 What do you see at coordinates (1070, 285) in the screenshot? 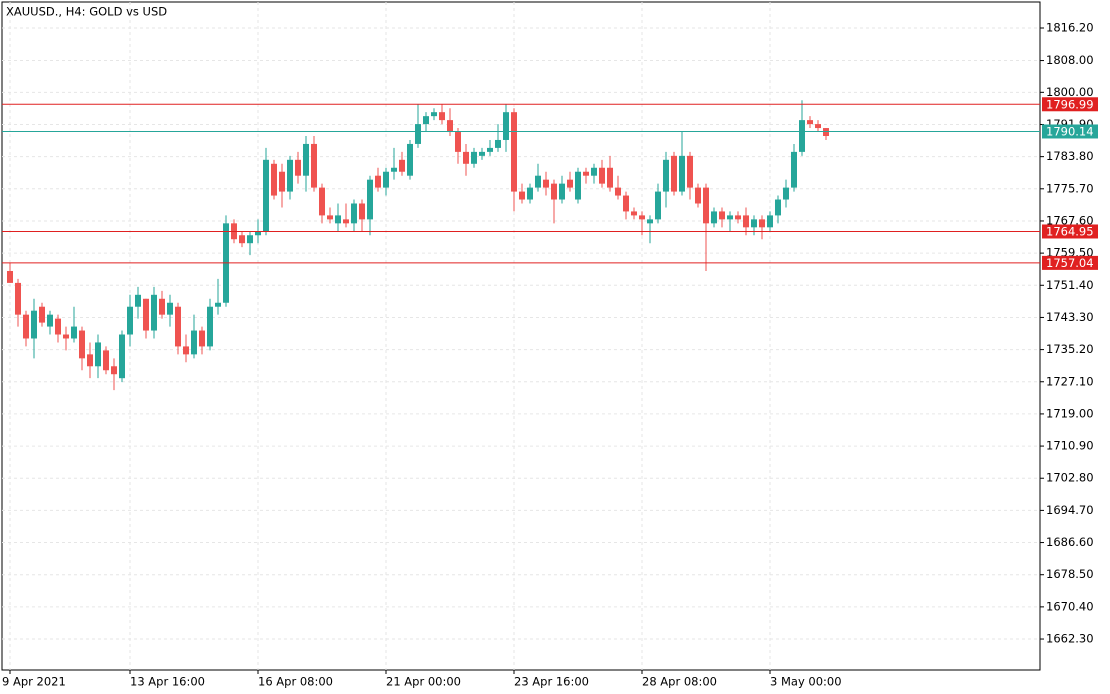
I see `y-tick-label: 1751.40` at bounding box center [1070, 285].